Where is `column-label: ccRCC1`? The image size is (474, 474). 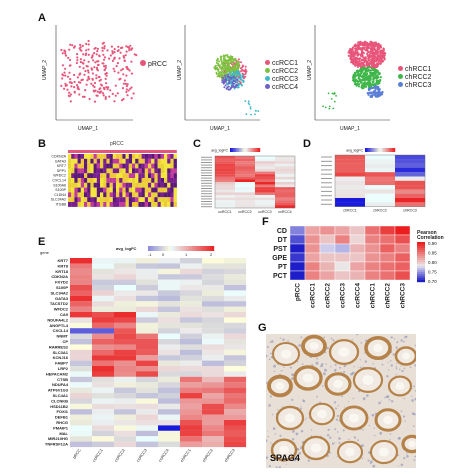
column-label: ccRCC1 is located at coordinates (97, 455).